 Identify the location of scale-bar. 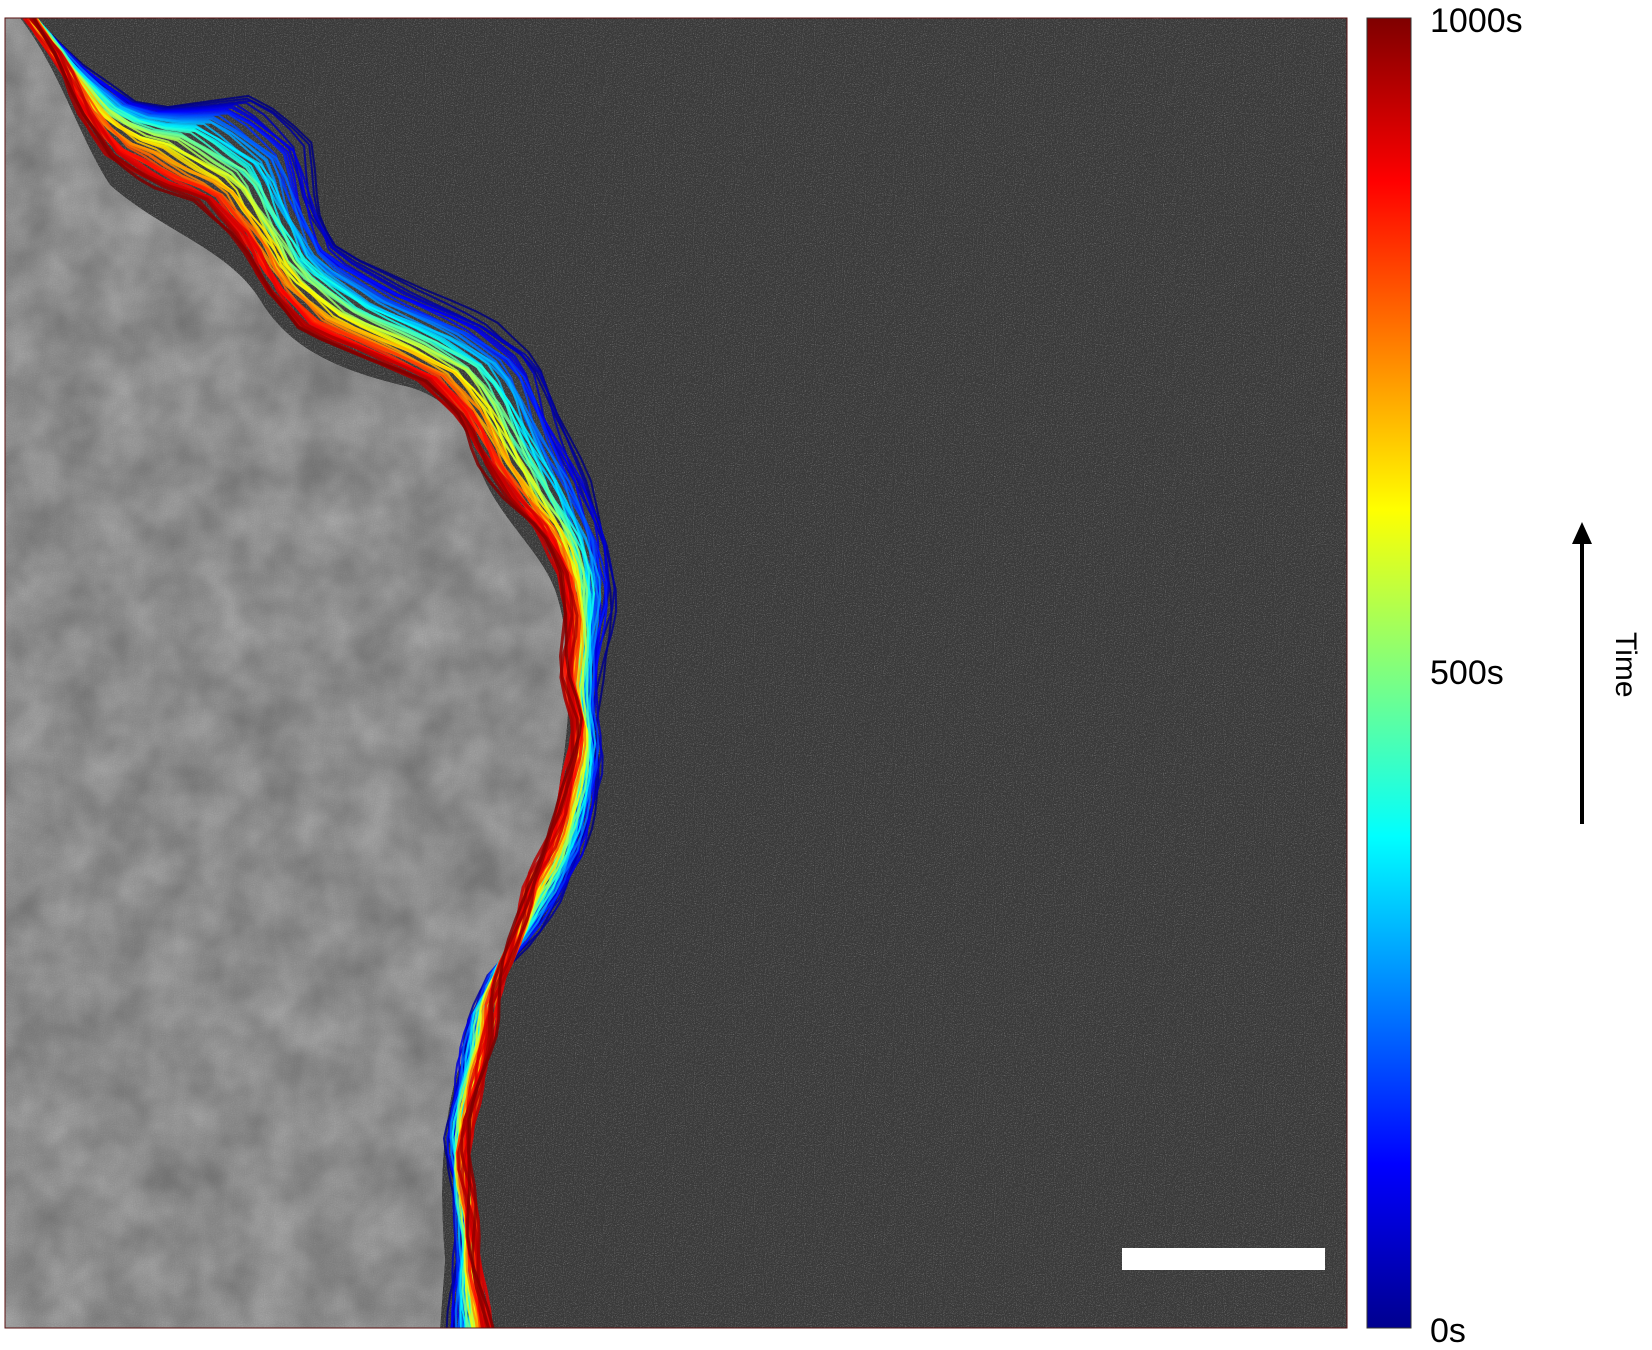
(1223, 1259).